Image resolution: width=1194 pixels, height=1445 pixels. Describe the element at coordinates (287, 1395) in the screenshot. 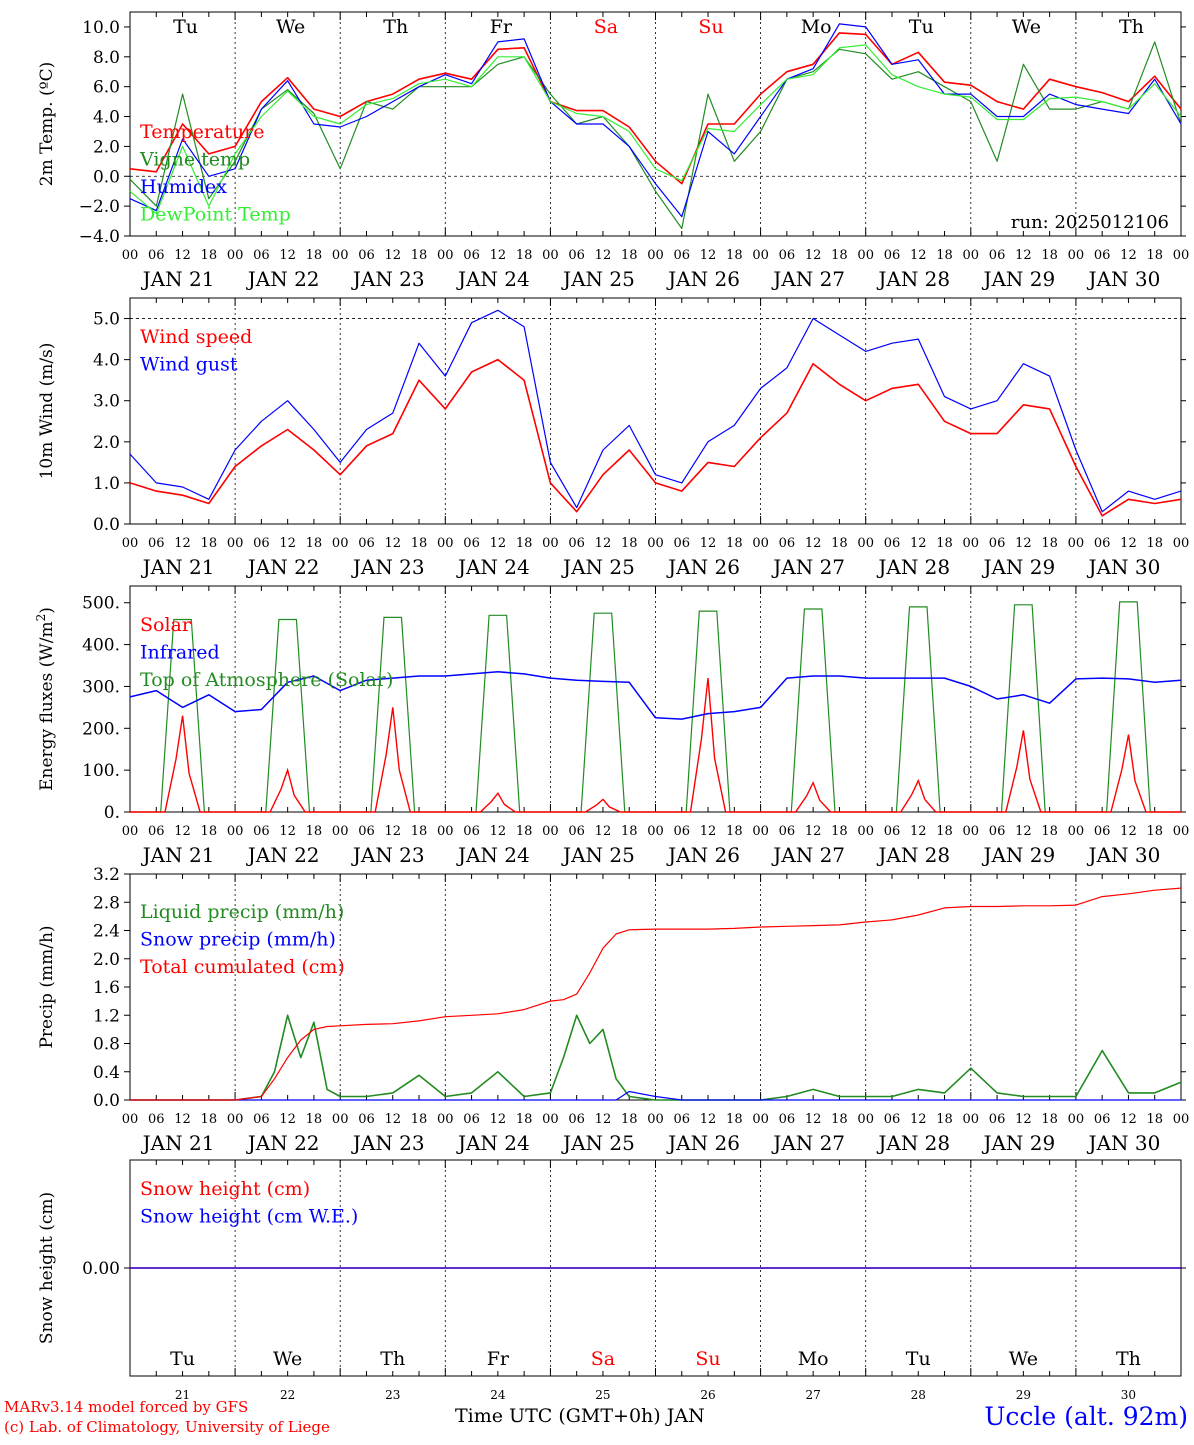

I see `day-number-label: 22` at that location.